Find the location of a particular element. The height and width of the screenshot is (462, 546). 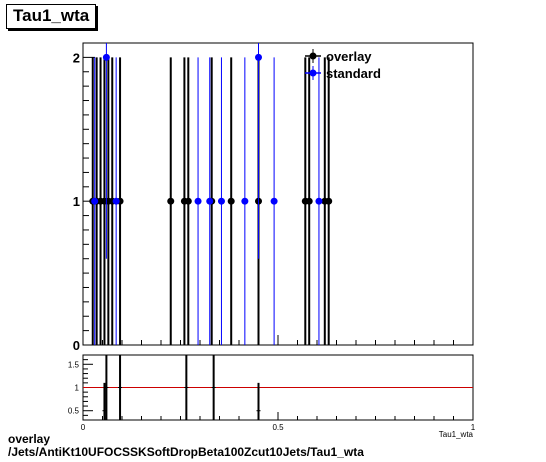

ratio-y-tick-label: 1.5 is located at coordinates (74, 364).